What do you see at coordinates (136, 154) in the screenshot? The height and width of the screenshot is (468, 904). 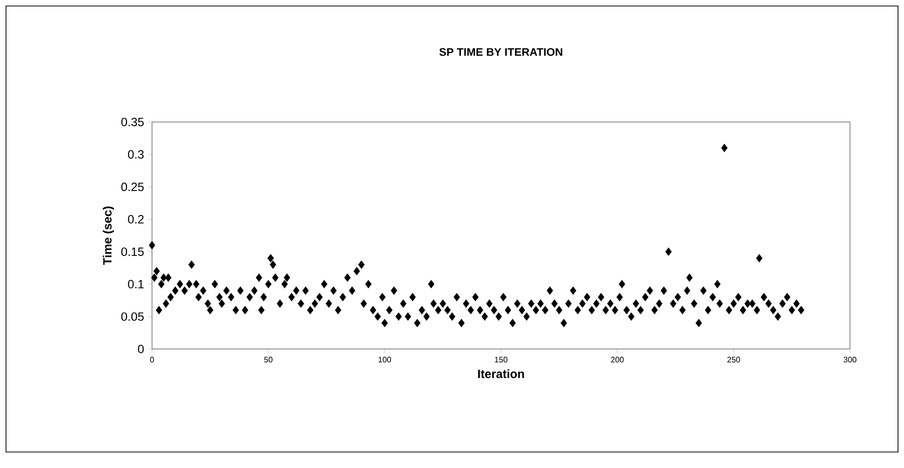 I see `y-tick-label: 0.3` at bounding box center [136, 154].